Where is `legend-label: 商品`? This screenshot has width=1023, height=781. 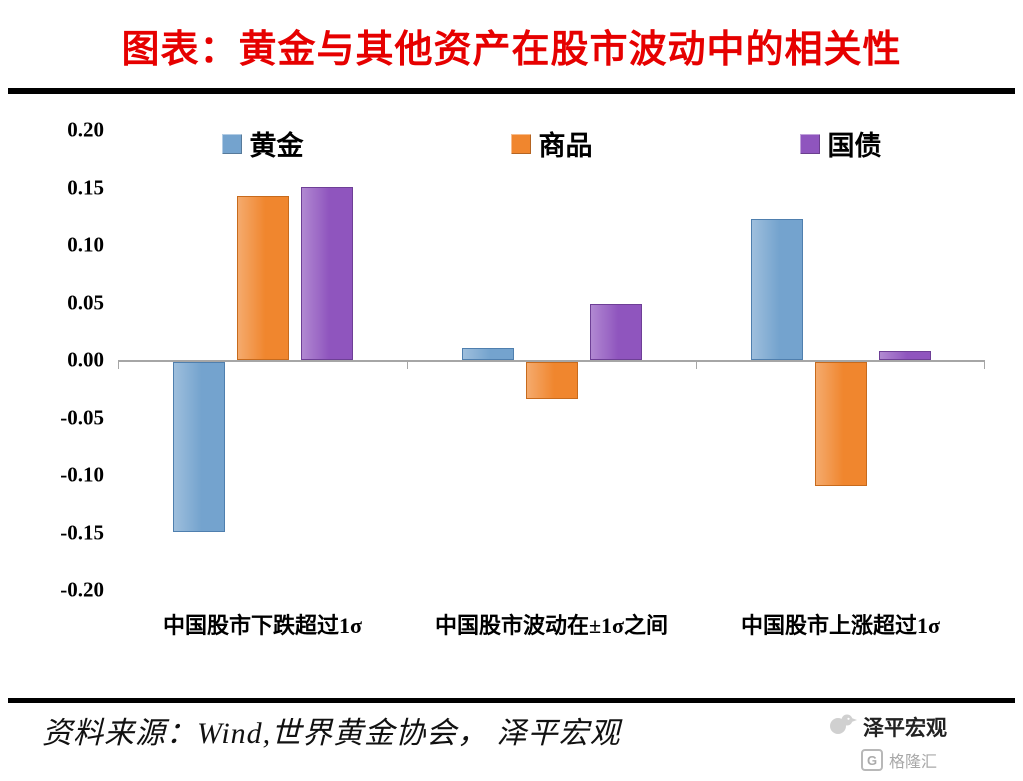
legend-label: 商品 is located at coordinates (565, 146).